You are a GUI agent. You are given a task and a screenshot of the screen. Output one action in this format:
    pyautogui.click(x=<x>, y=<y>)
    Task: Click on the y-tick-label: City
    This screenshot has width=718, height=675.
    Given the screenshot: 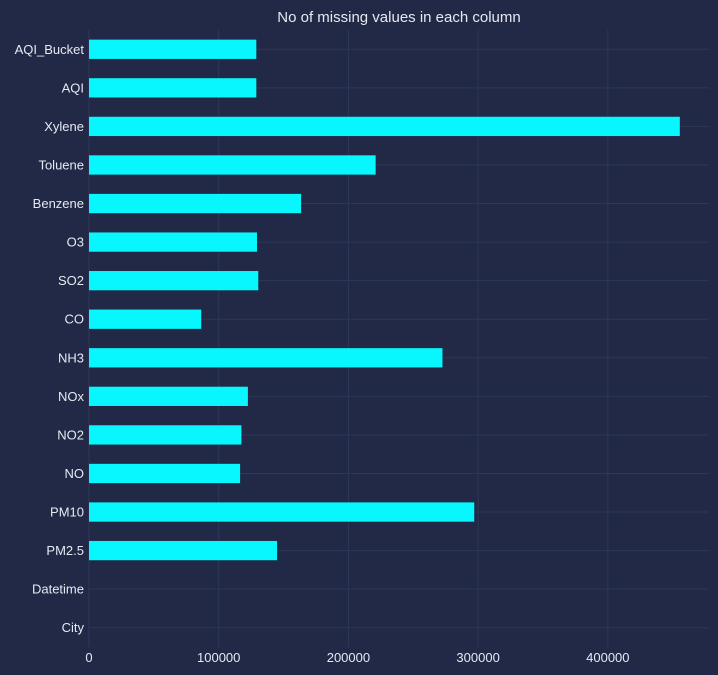 What is the action you would take?
    pyautogui.click(x=73, y=627)
    